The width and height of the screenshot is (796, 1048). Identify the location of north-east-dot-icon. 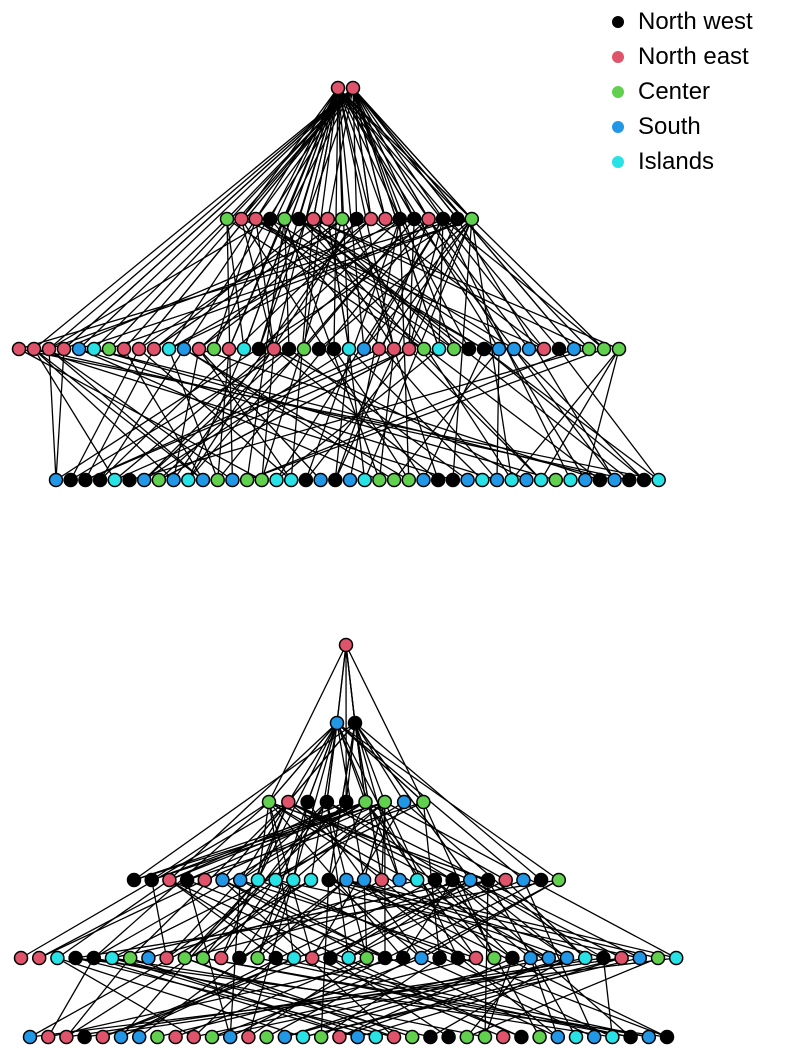
(618, 57).